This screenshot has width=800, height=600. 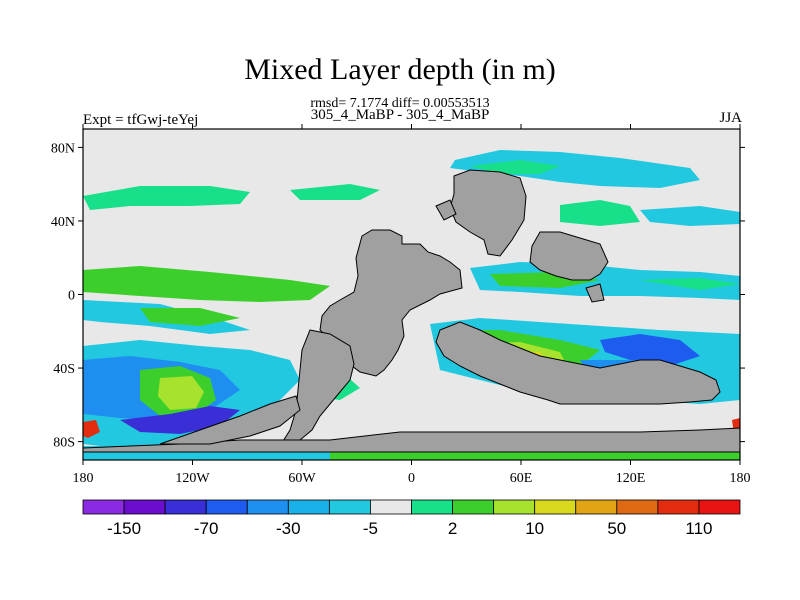 I want to click on colorbar: -150 -70 -30 -5 2 10 50 110, so click(x=411, y=518).